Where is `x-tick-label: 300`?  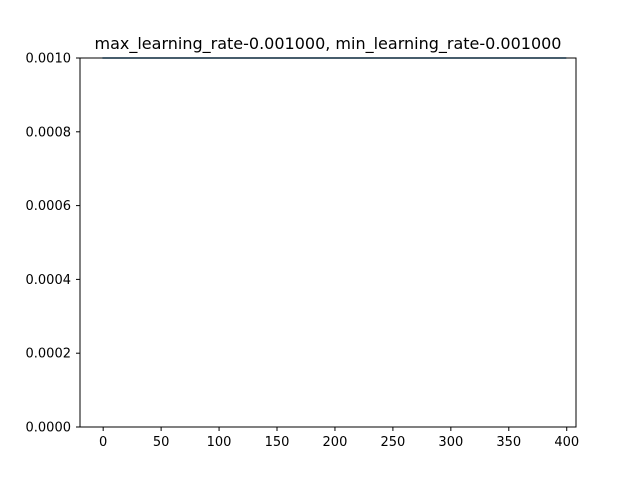
x-tick-label: 300 is located at coordinates (450, 442).